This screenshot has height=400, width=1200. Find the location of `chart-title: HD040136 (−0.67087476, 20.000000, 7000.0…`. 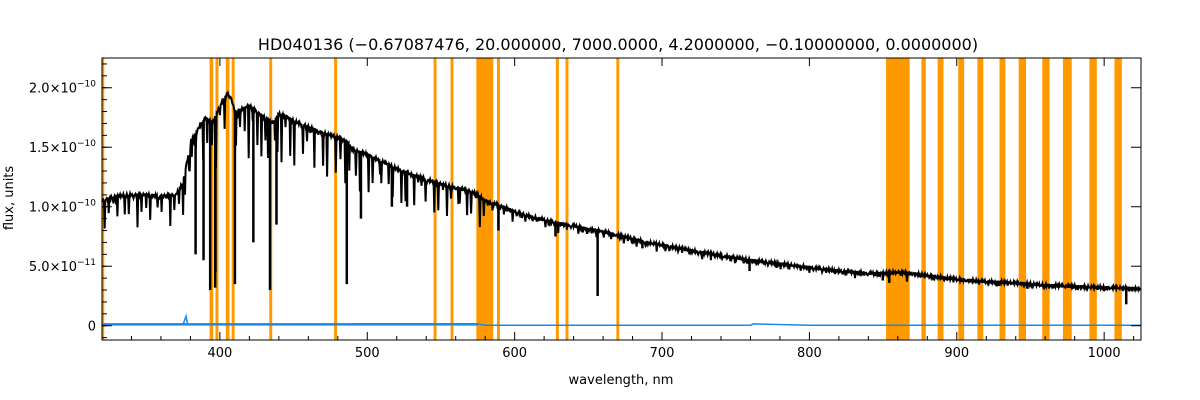

chart-title: HD040136 (−0.67087476, 20.000000, 7000.0… is located at coordinates (618, 44).